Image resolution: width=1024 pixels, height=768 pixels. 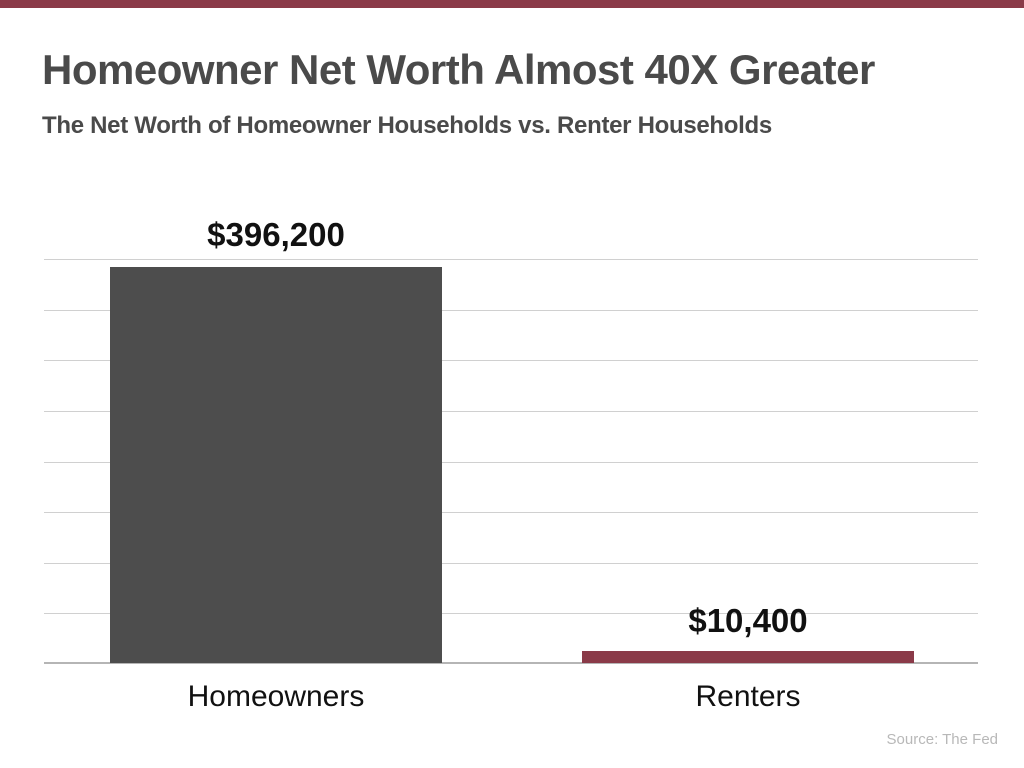 I want to click on data-label-renters: $10,400, so click(x=748, y=620).